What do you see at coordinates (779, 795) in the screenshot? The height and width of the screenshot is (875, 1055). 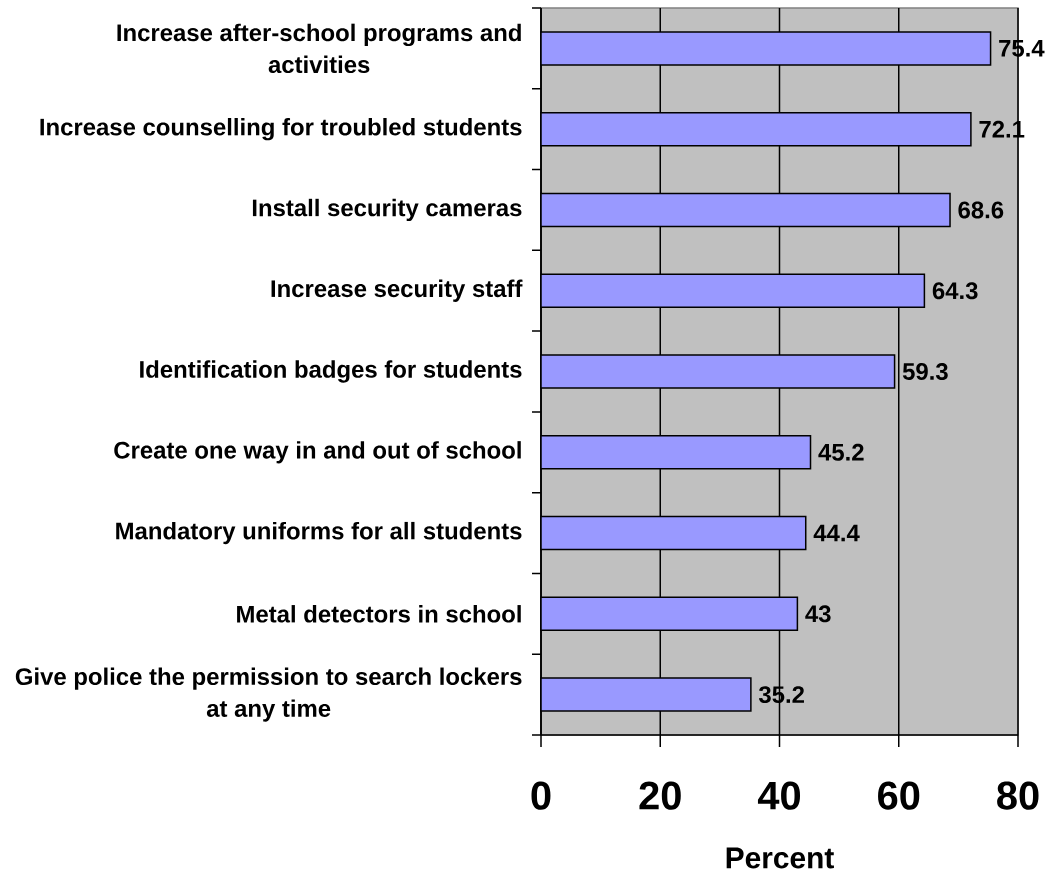 I see `x-tick-label: 40` at bounding box center [779, 795].